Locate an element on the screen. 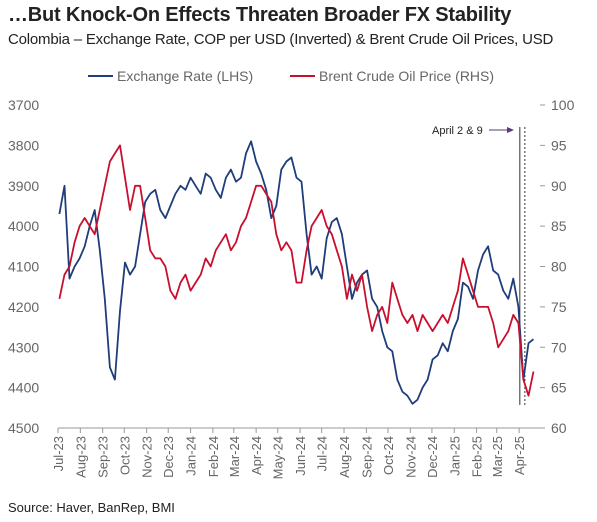 The image size is (597, 522). x-tick-label: Jan-25 is located at coordinates (454, 456).